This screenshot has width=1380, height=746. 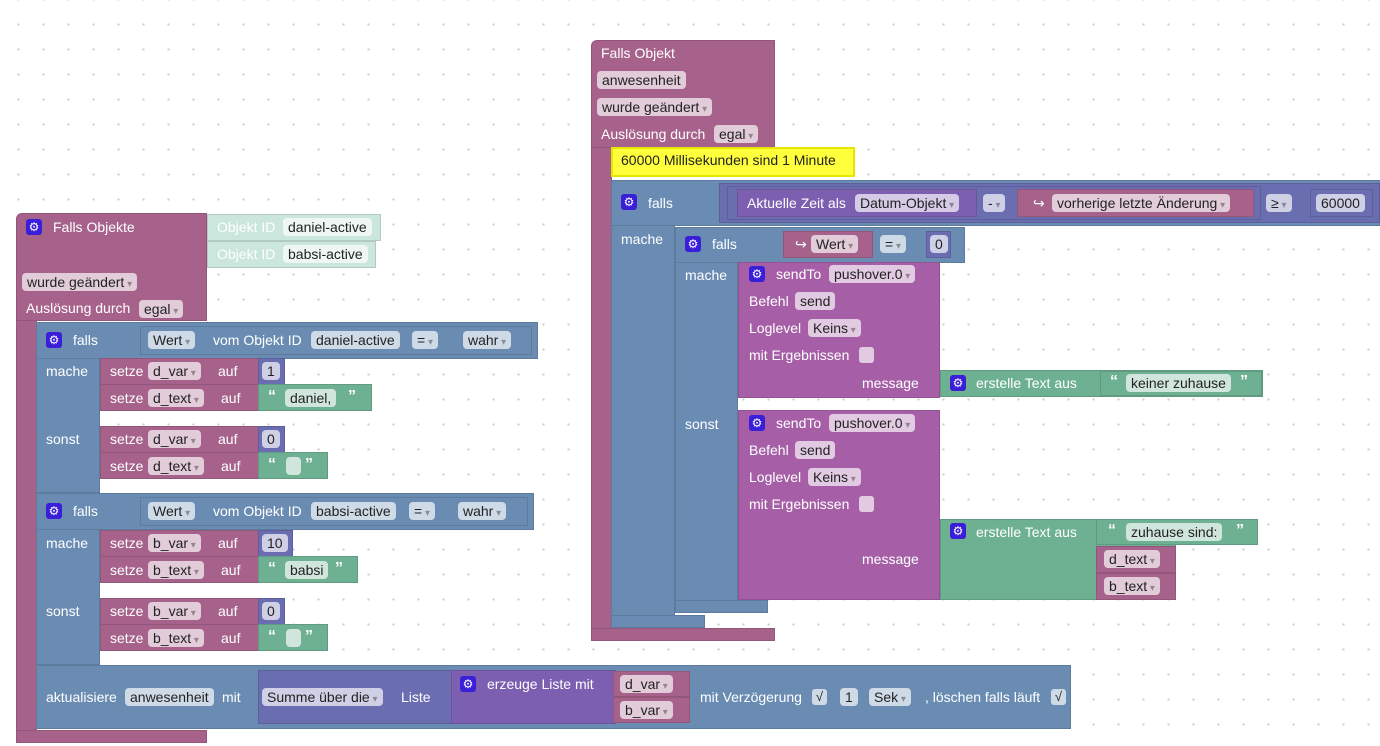 I want to click on create-text-label: erstelle Text aus, so click(x=1026, y=383).